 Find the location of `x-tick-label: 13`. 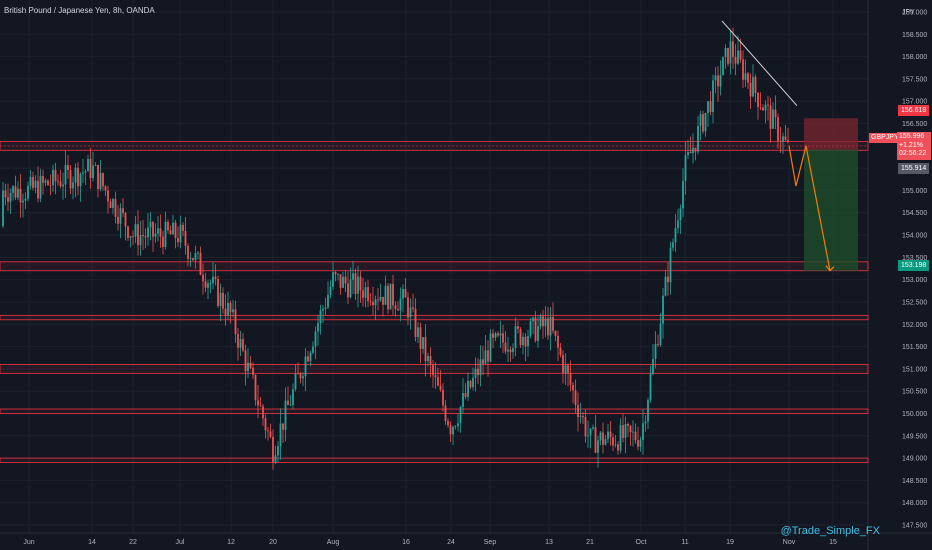

x-tick-label: 13 is located at coordinates (549, 542).